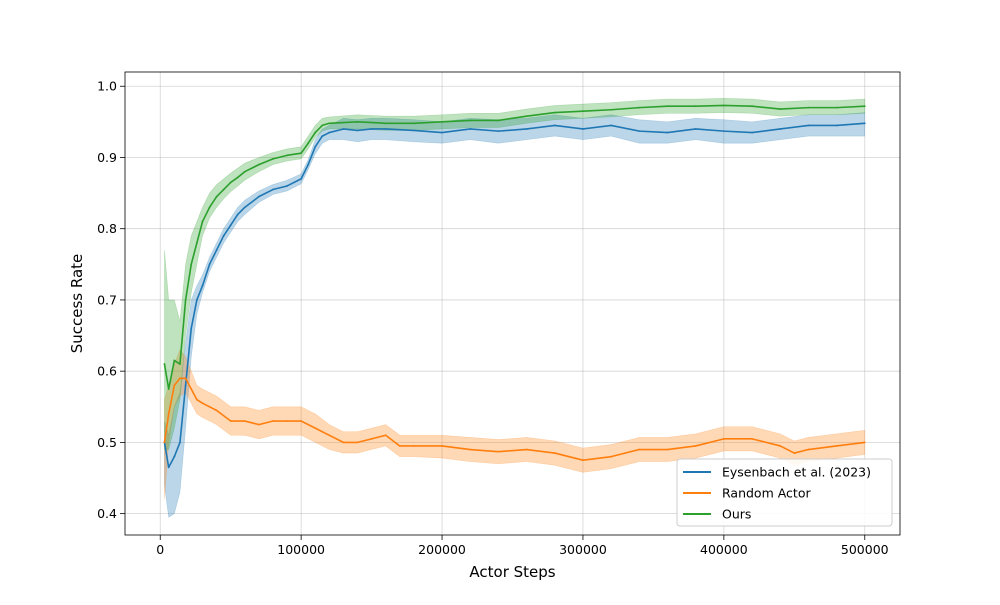  Describe the element at coordinates (160, 549) in the screenshot. I see `x-tick-label: 0` at that location.